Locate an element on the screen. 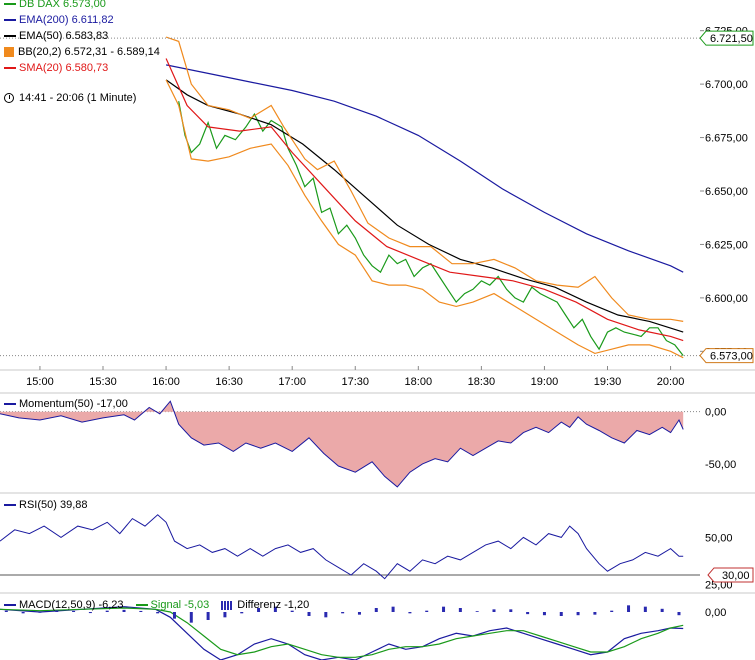 The image size is (755, 660). legend-bb-swatch is located at coordinates (9, 52).